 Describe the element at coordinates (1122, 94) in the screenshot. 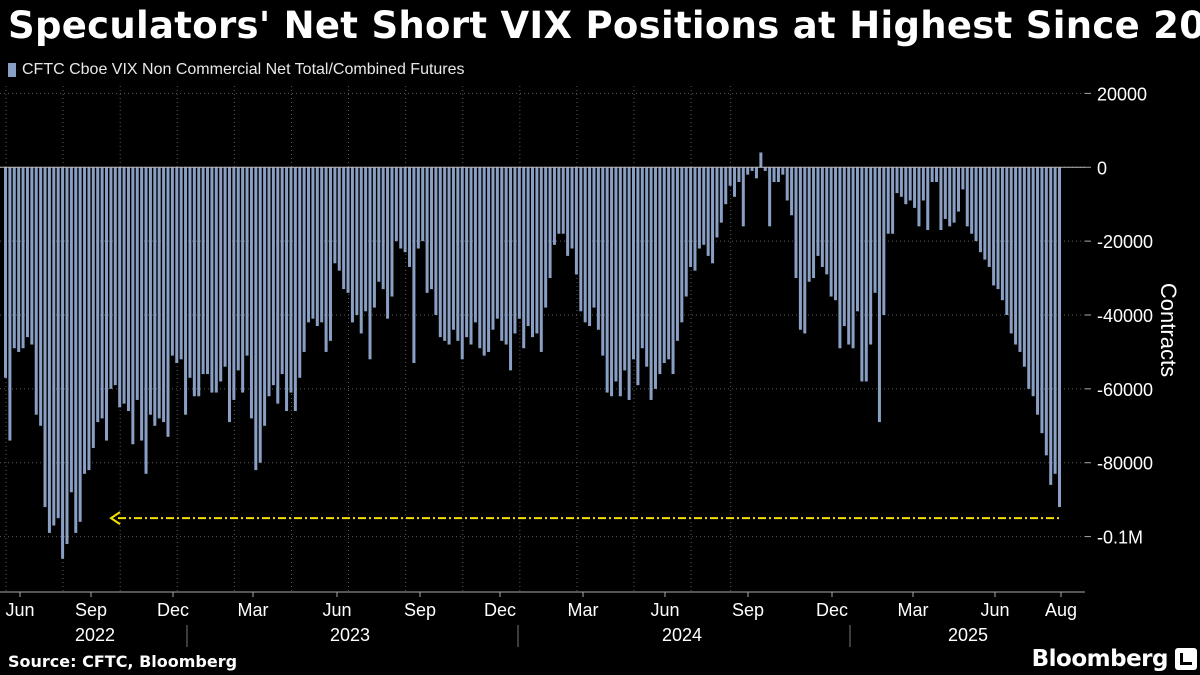

I see `y-tick-label: 20000` at that location.